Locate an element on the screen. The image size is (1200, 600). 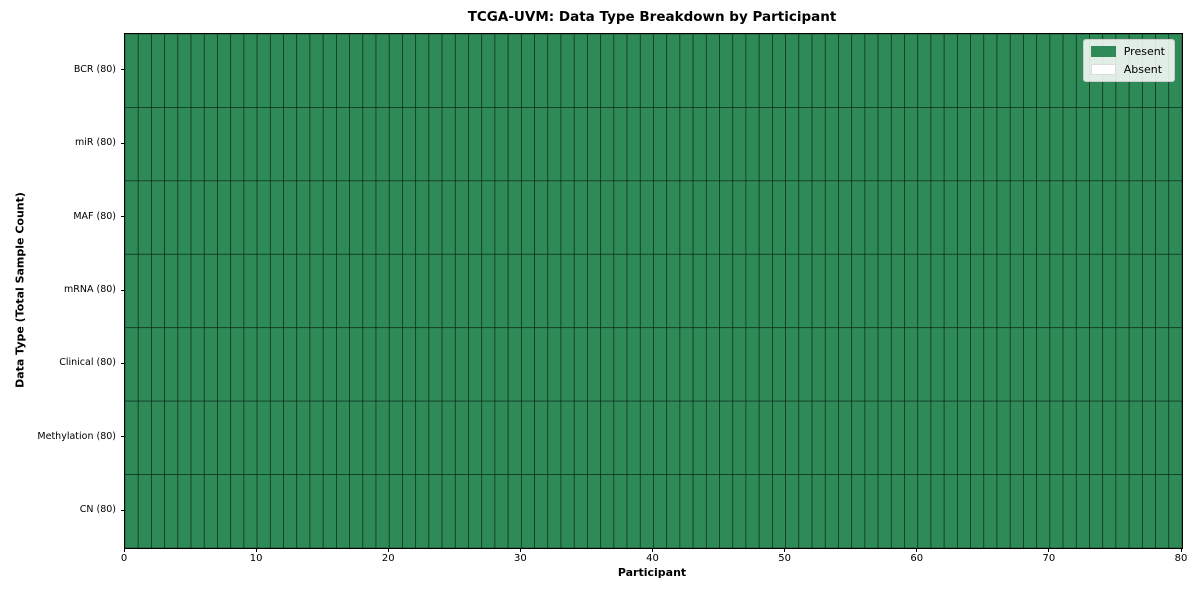
y-tick-label: CN (80) is located at coordinates (97, 510).